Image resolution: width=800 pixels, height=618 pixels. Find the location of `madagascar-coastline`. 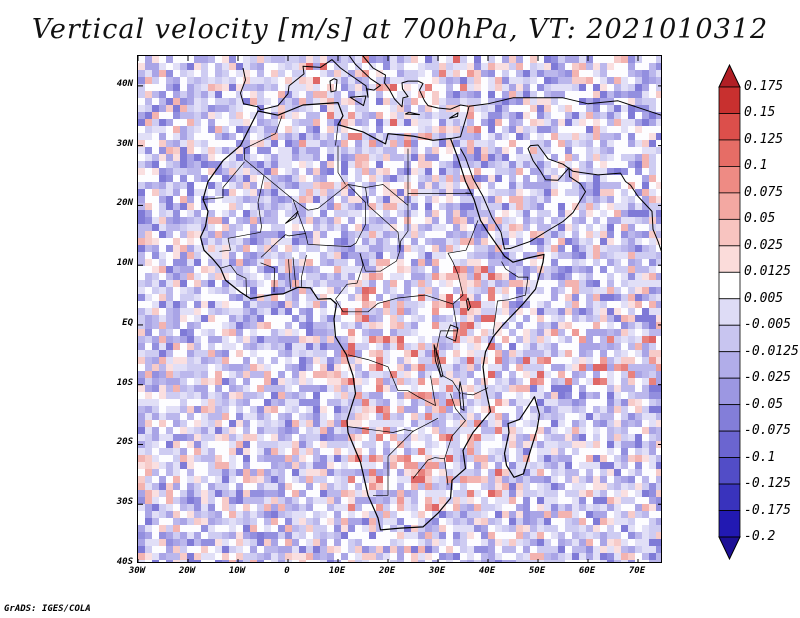

madagascar-coastline is located at coordinates (522, 437).